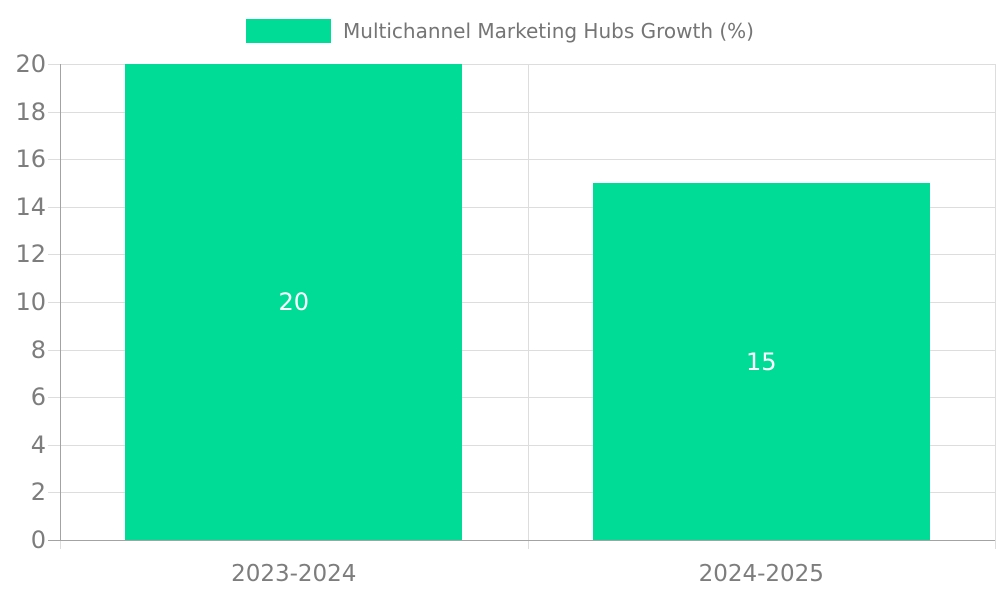  What do you see at coordinates (38, 492) in the screenshot?
I see `y-tick-label: 2` at bounding box center [38, 492].